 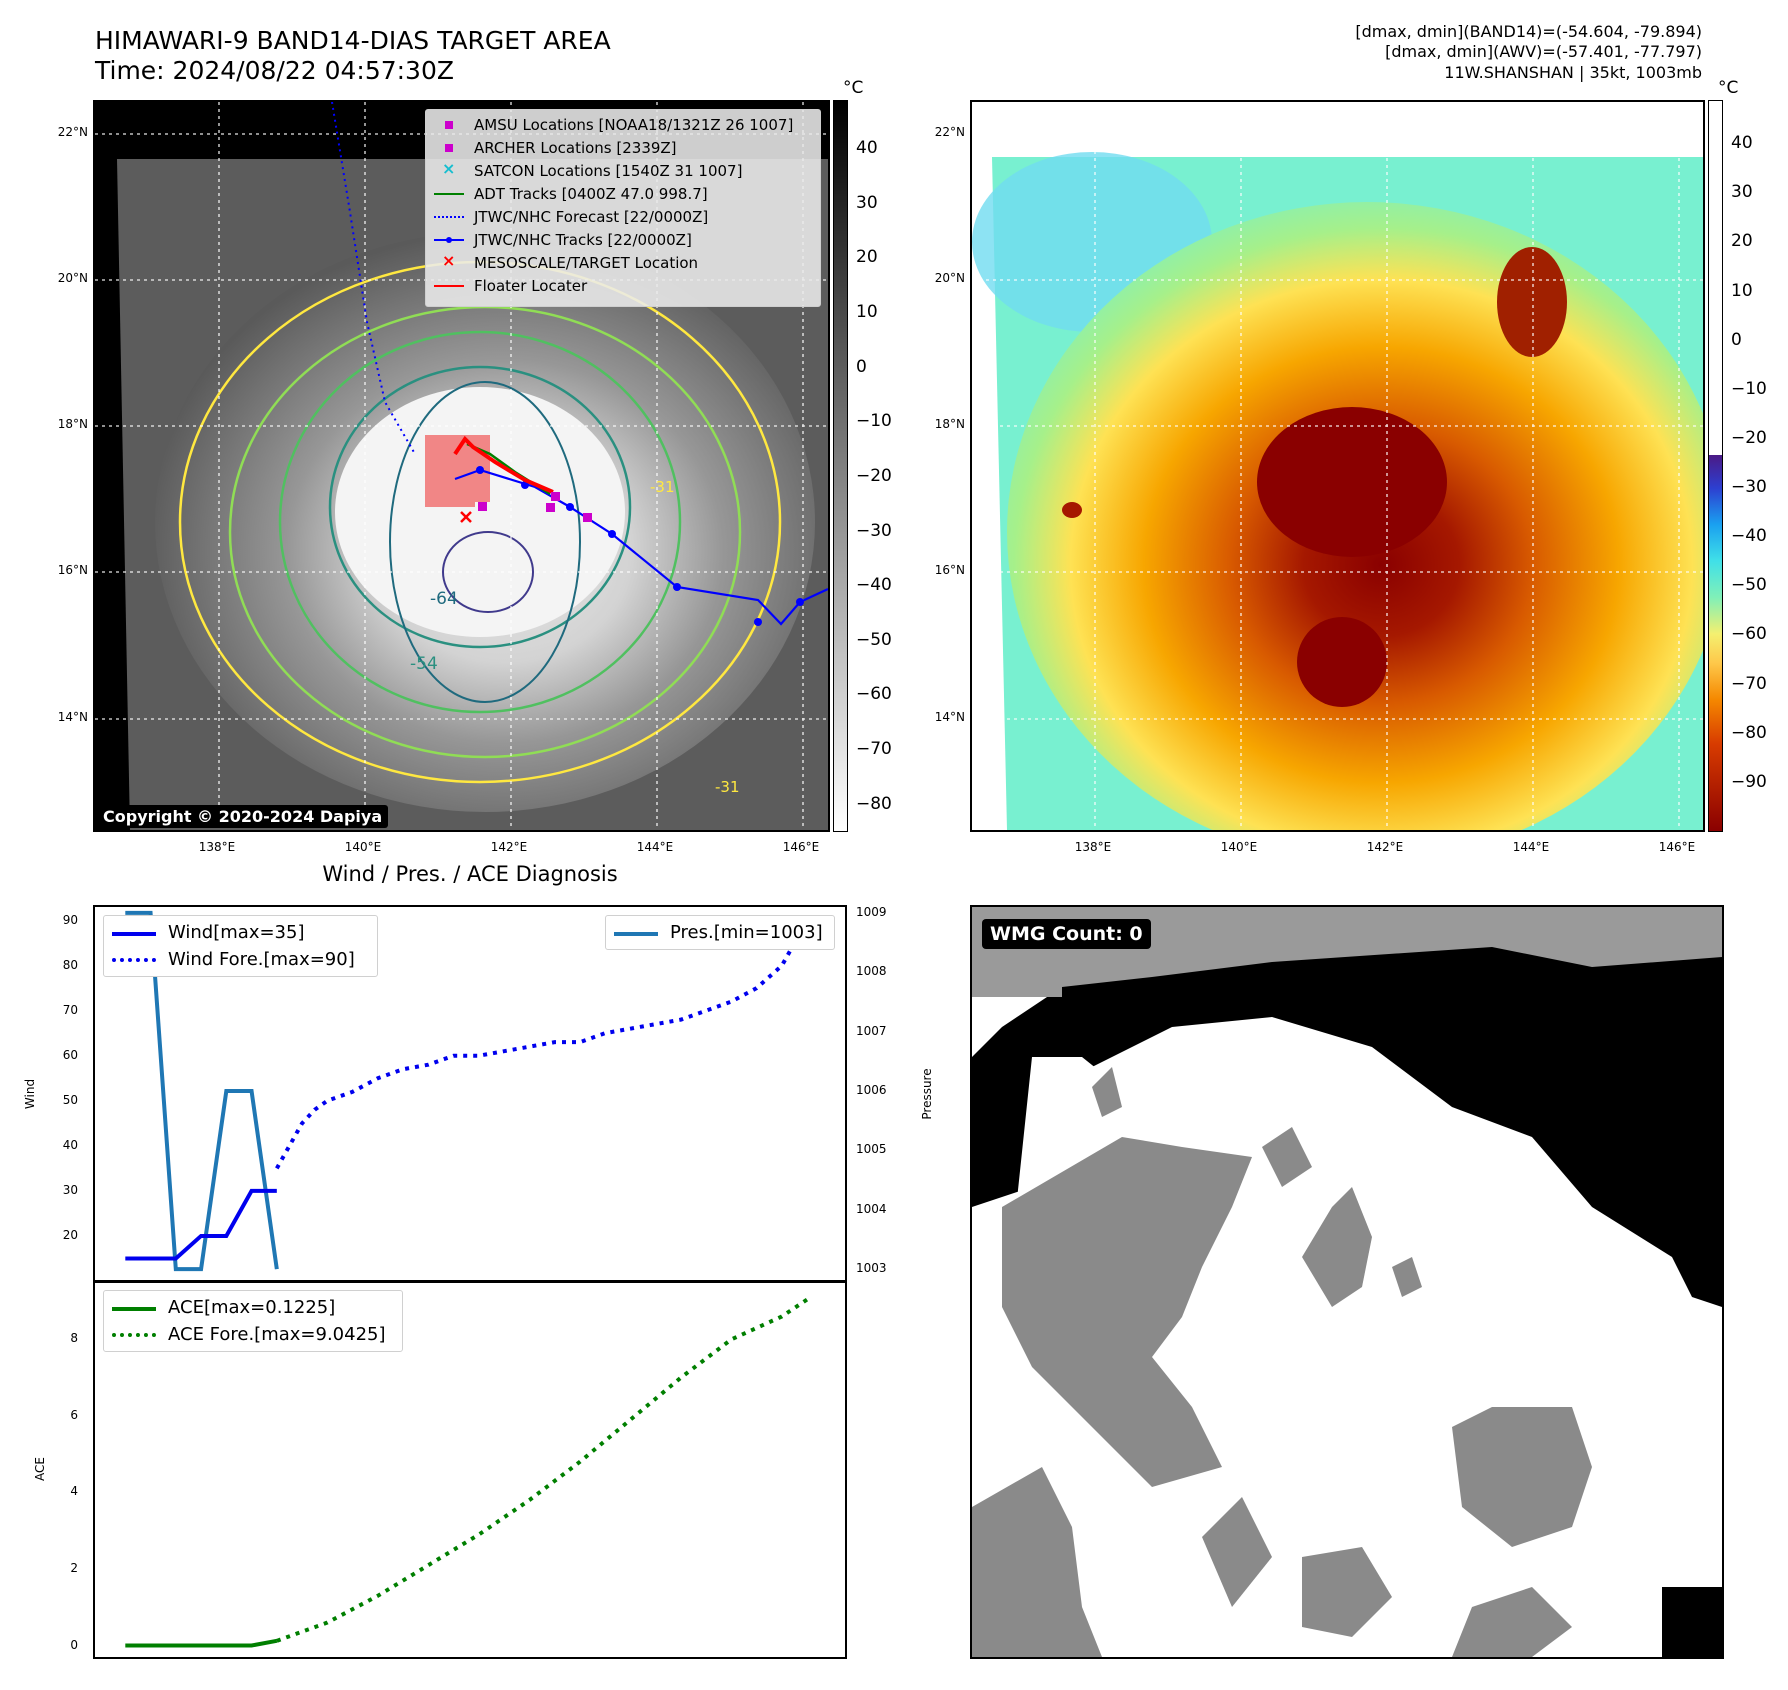 I want to click on colorbar-tick-label: −90, so click(x=1749, y=781).